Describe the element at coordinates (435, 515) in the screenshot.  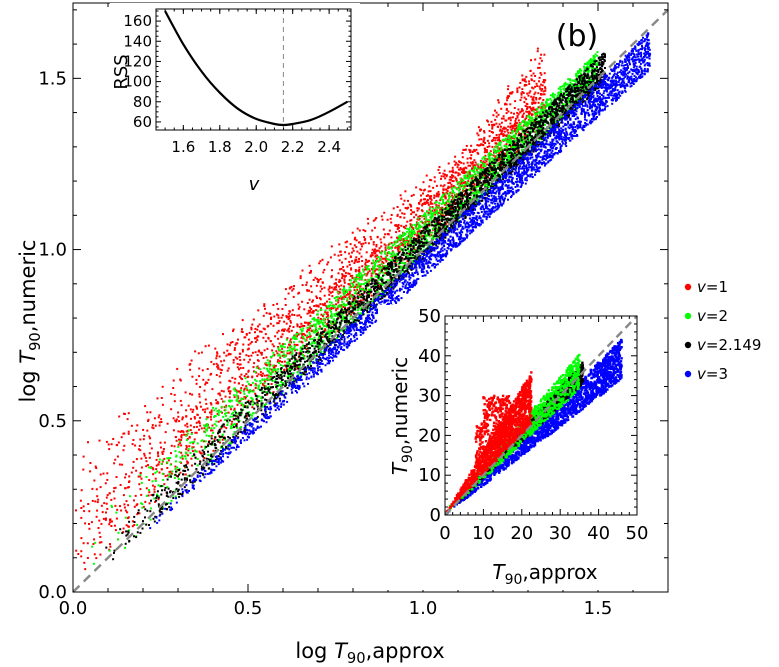
I see `linear-y-tick-label: 0` at that location.